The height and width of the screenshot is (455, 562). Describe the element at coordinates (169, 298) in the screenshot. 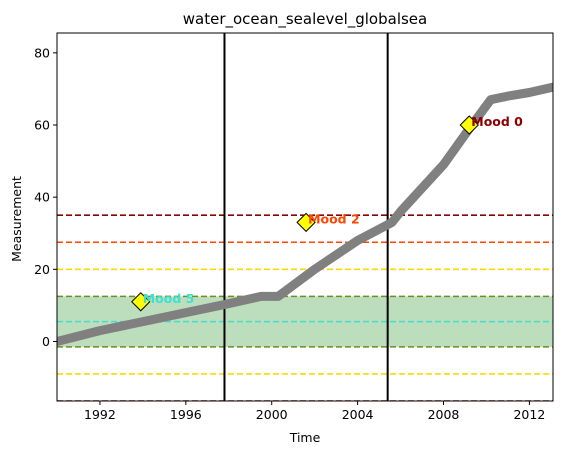

I see `annotation-label-0: Mood 5` at that location.